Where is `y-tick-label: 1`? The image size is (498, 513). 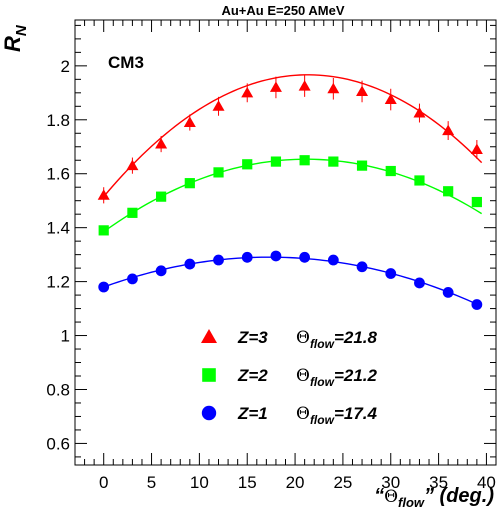 y-tick-label: 1 is located at coordinates (65, 336).